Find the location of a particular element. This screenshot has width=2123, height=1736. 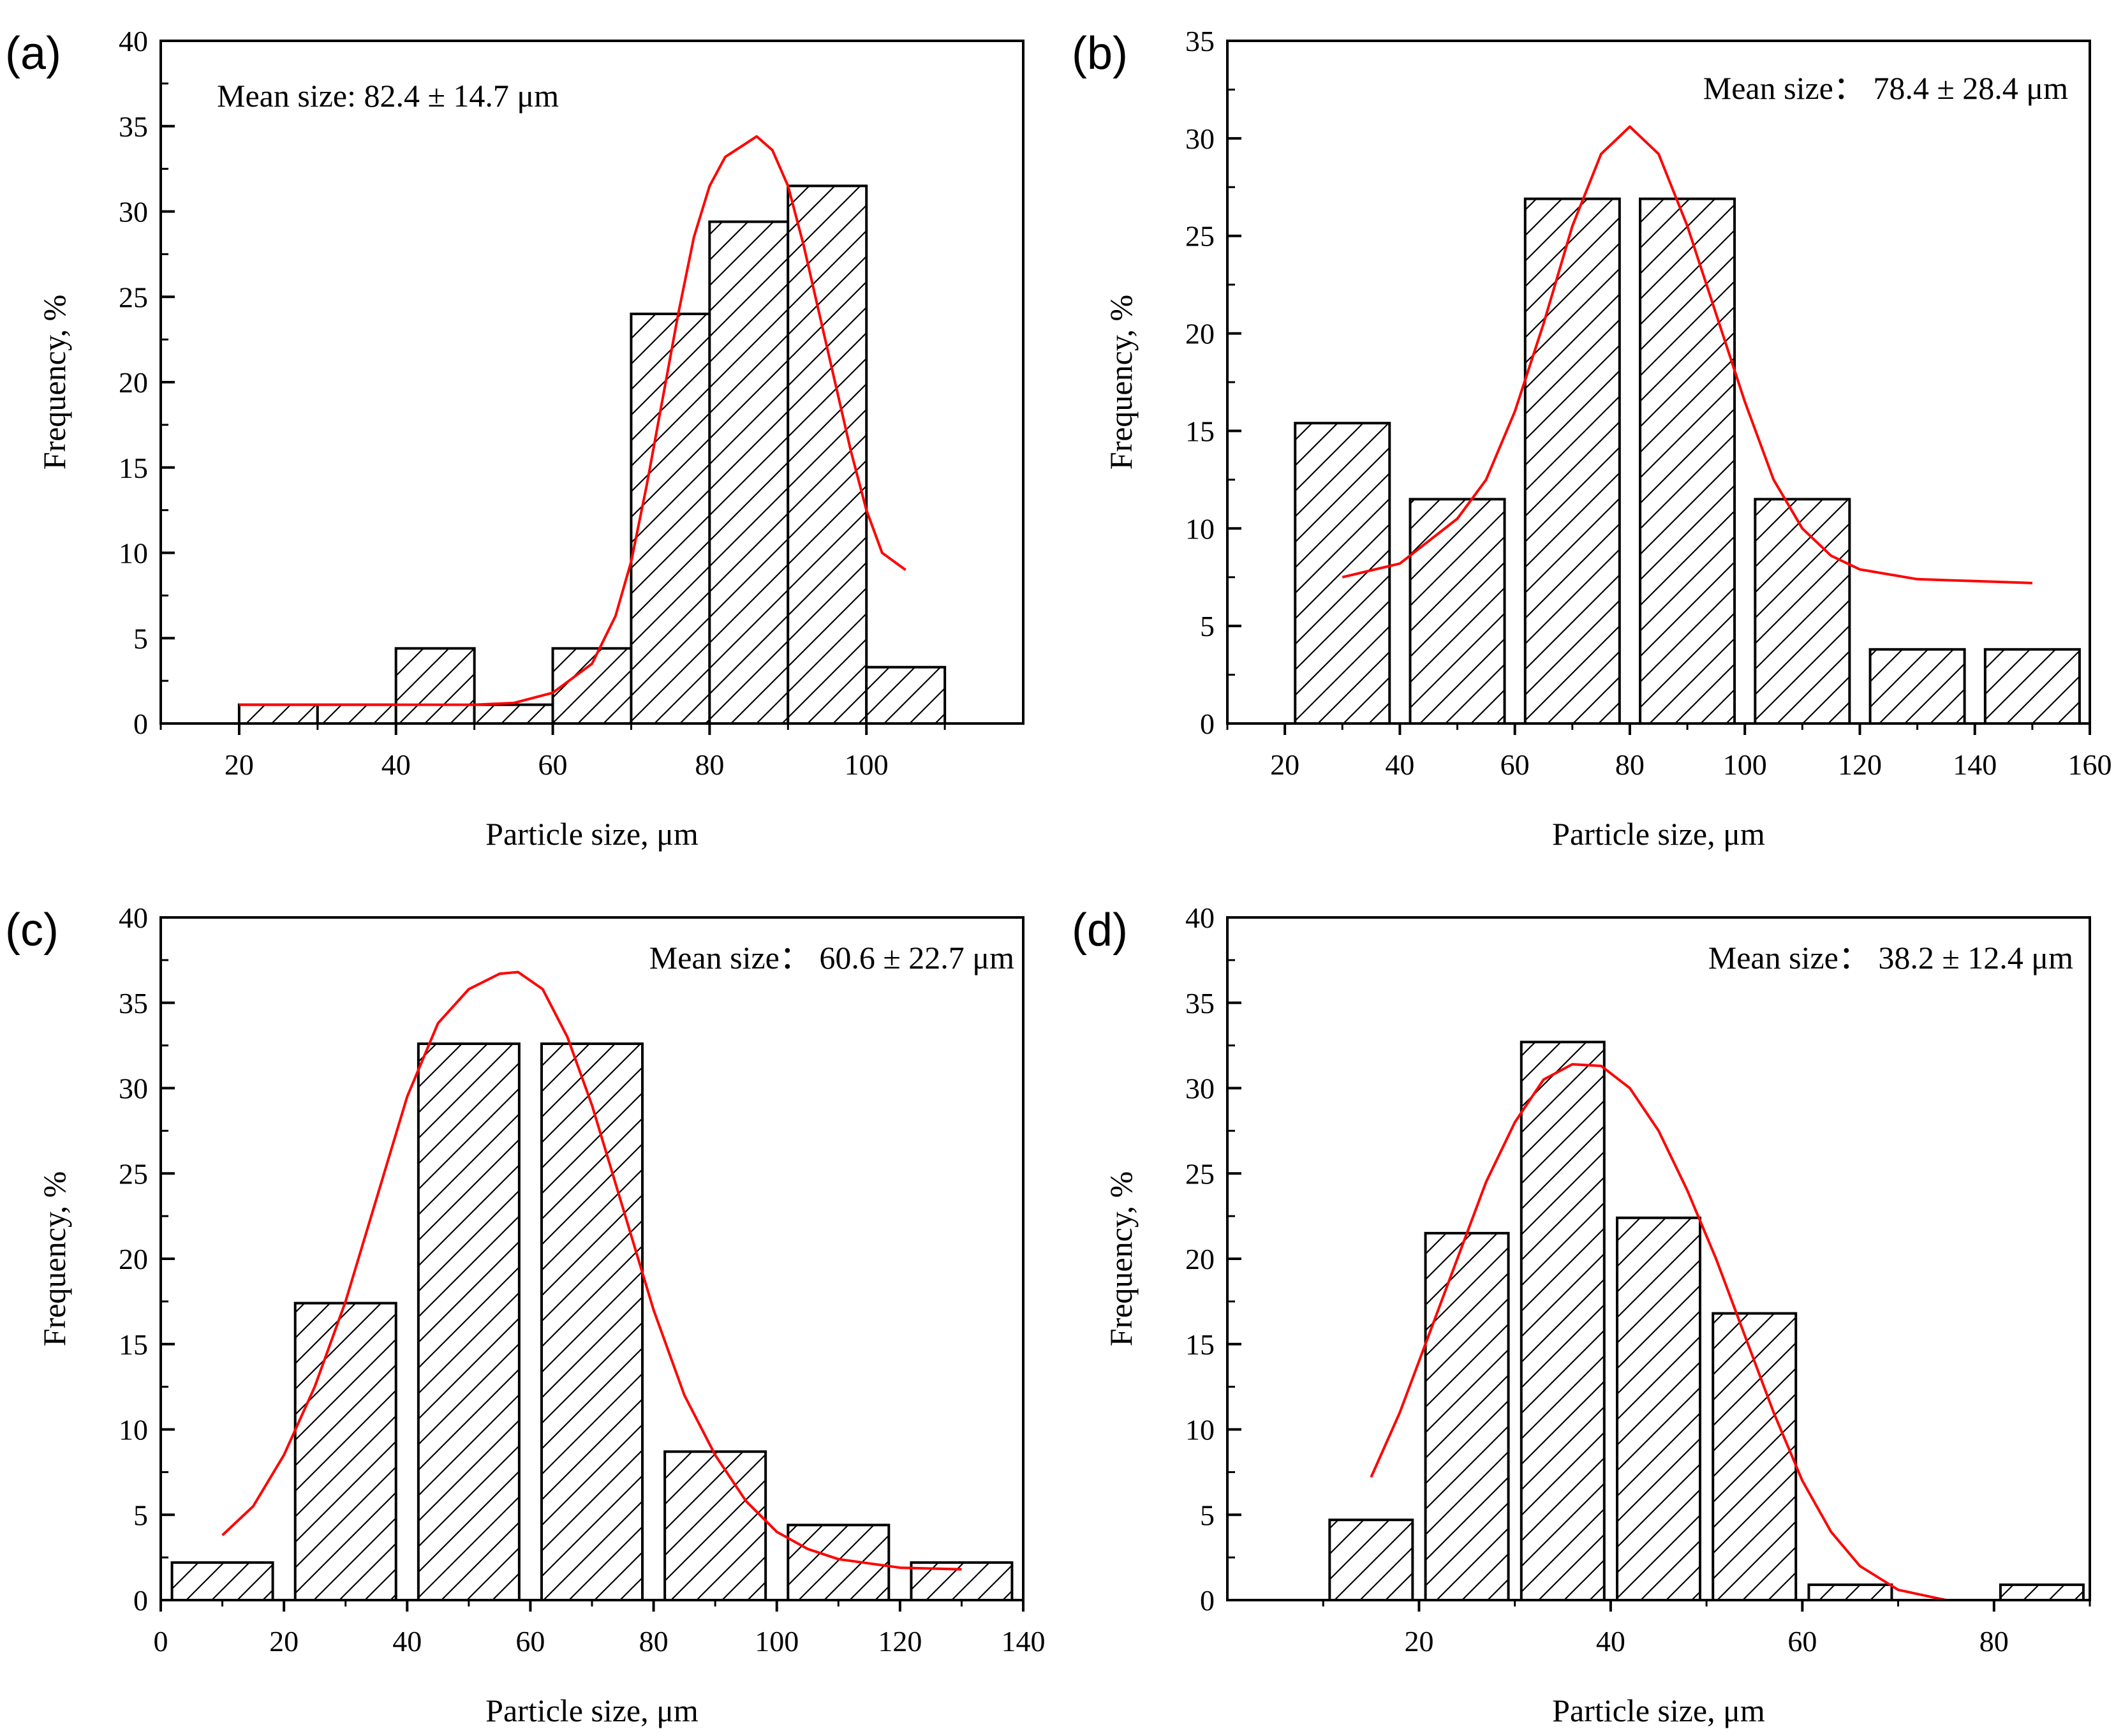

mean-size-annotation: Mean size: 82.4 ± 14.7 μm is located at coordinates (388, 96).